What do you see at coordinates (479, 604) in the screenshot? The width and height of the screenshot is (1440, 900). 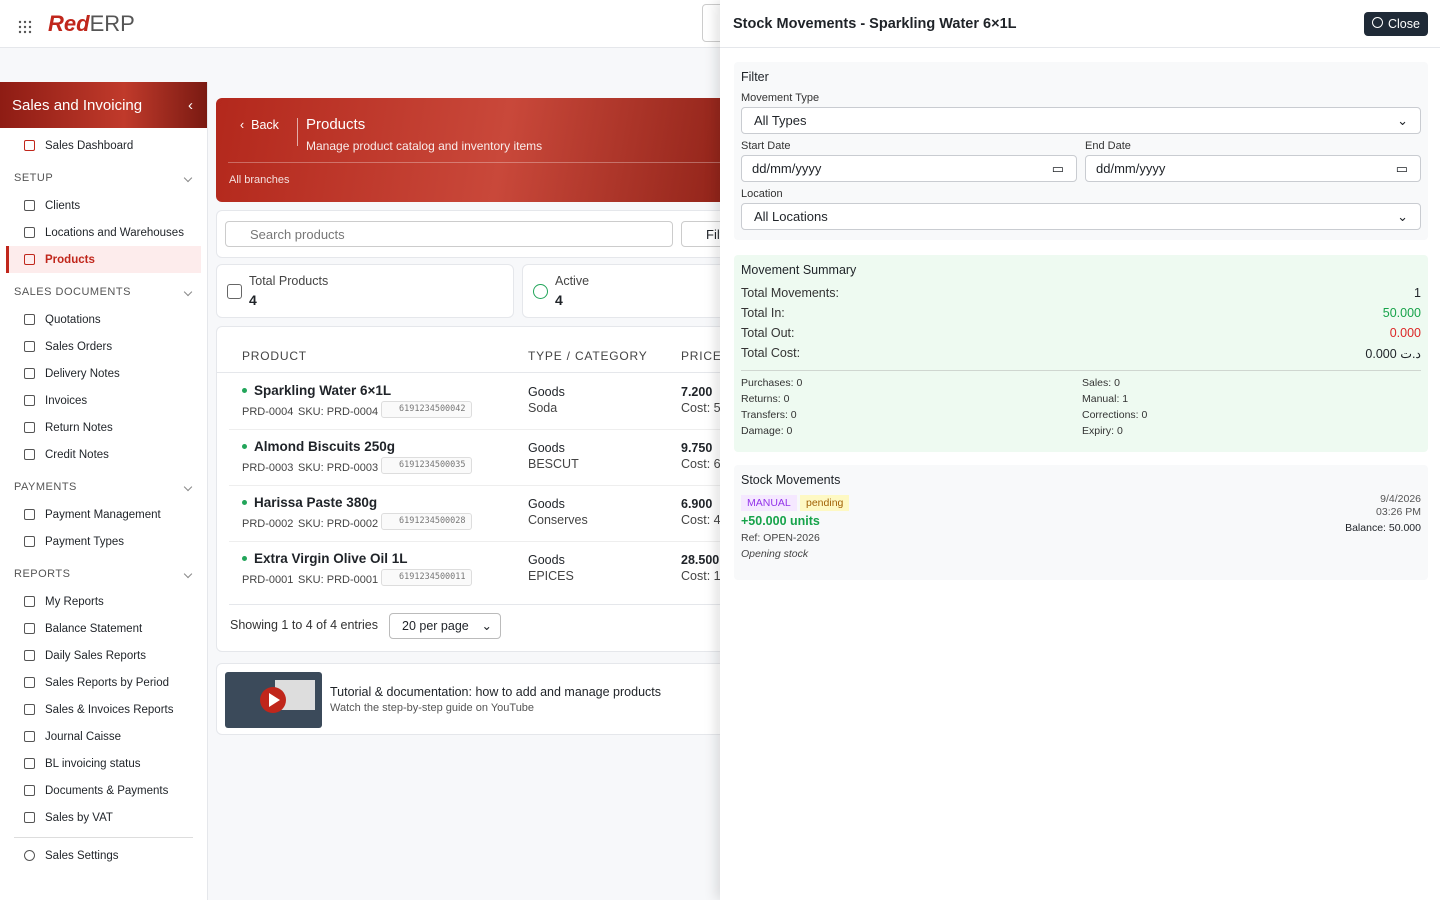 I see `table-divider` at bounding box center [479, 604].